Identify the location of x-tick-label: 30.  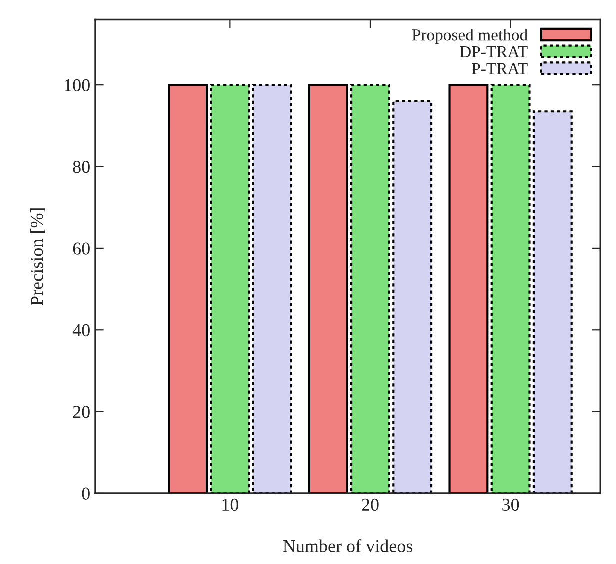
(511, 505).